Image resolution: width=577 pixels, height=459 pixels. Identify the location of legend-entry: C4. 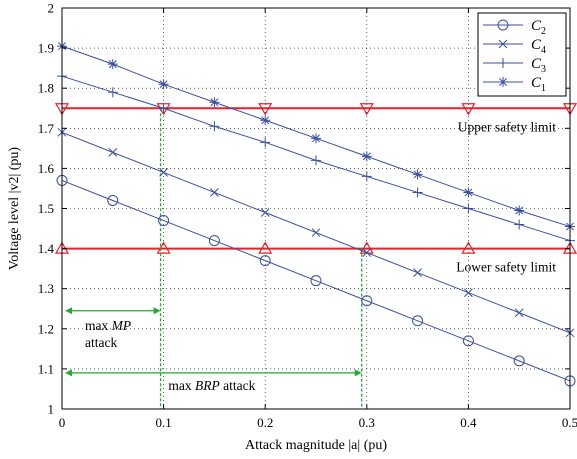
(538, 46).